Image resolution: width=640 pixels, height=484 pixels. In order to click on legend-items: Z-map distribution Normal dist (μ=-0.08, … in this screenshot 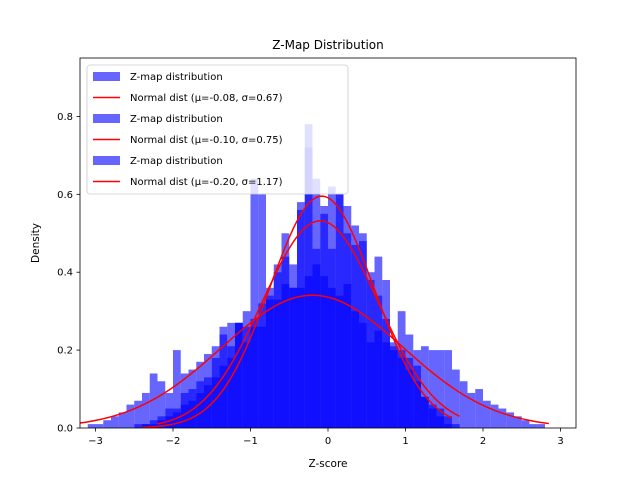, I will do `click(188, 130)`.